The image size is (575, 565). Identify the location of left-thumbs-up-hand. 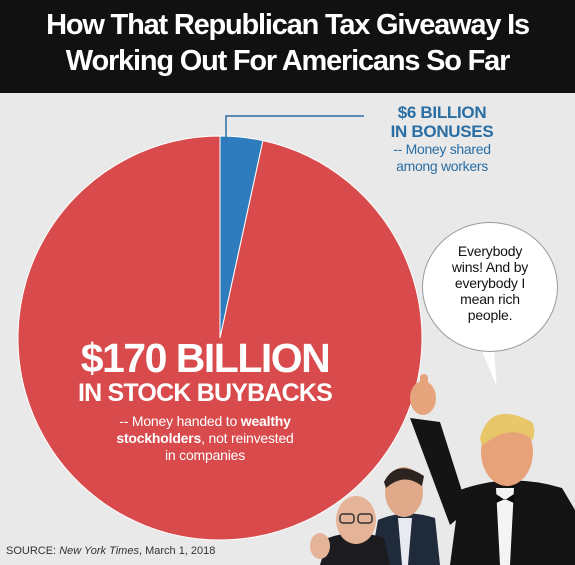
(320, 546).